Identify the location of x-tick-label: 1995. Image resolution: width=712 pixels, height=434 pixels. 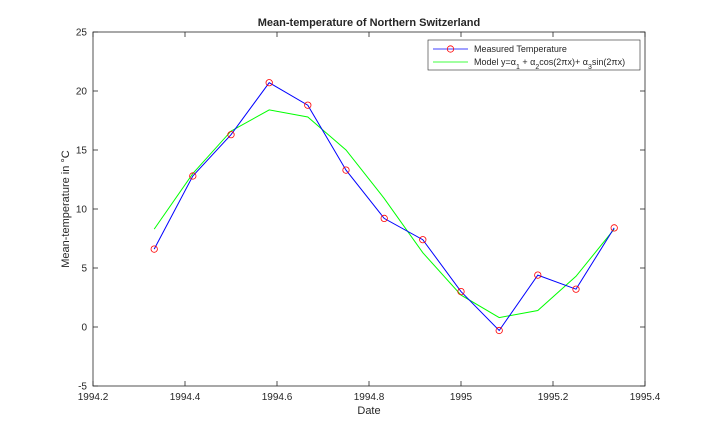
(461, 397).